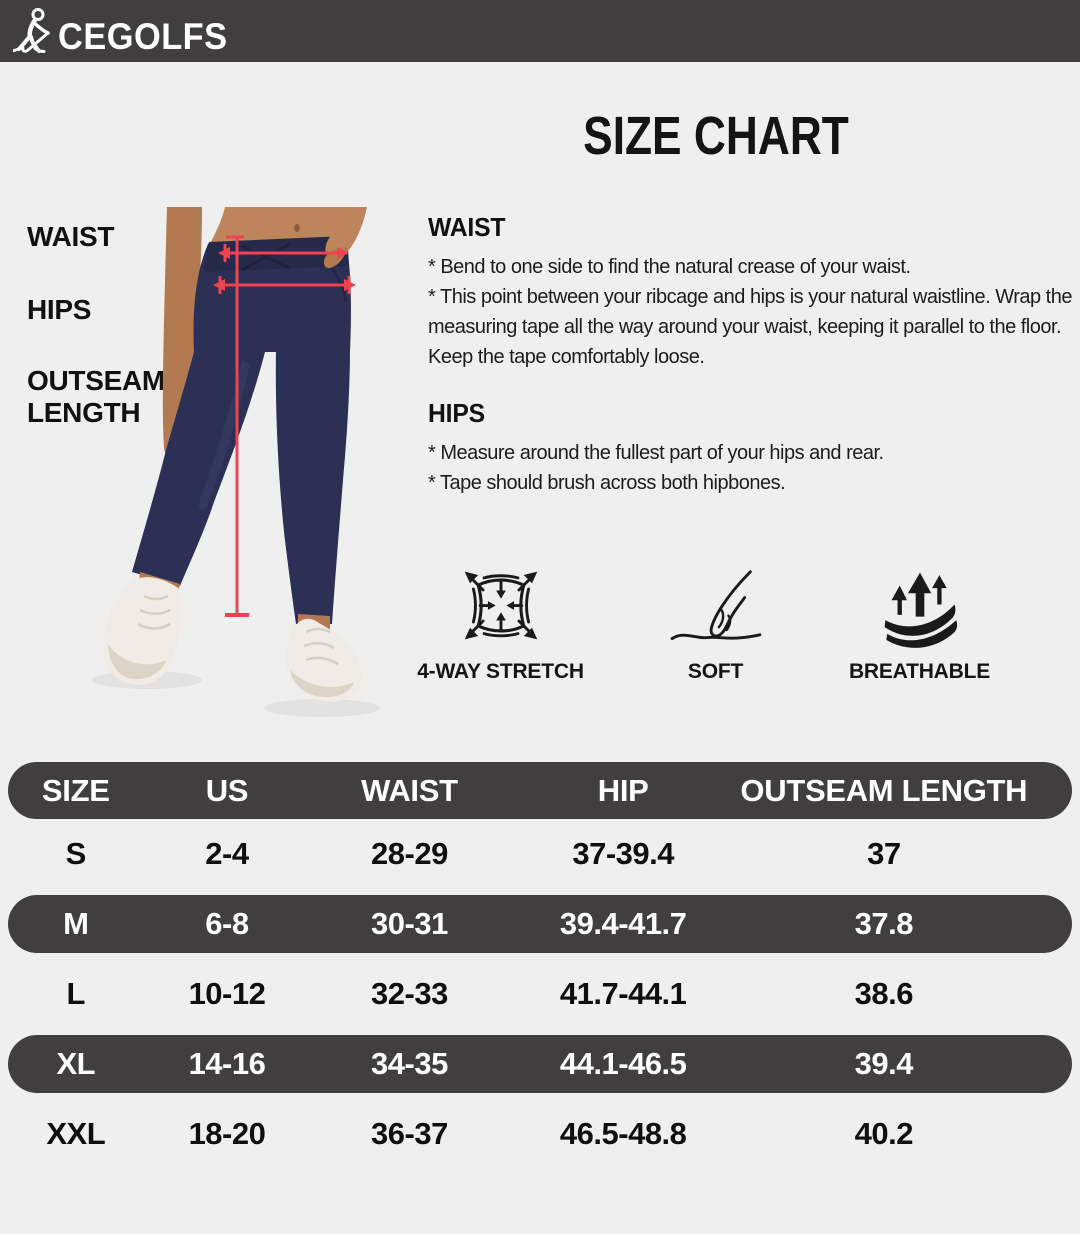 The height and width of the screenshot is (1234, 1080). Describe the element at coordinates (540, 31) in the screenshot. I see `brand-bar: CEGOLFS` at that location.